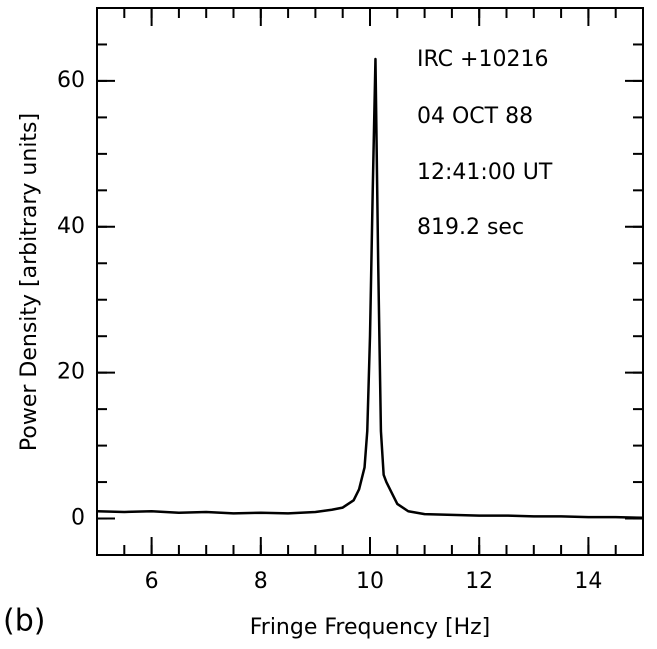  What do you see at coordinates (470, 227) in the screenshot?
I see `annotation: 819.2 sec` at bounding box center [470, 227].